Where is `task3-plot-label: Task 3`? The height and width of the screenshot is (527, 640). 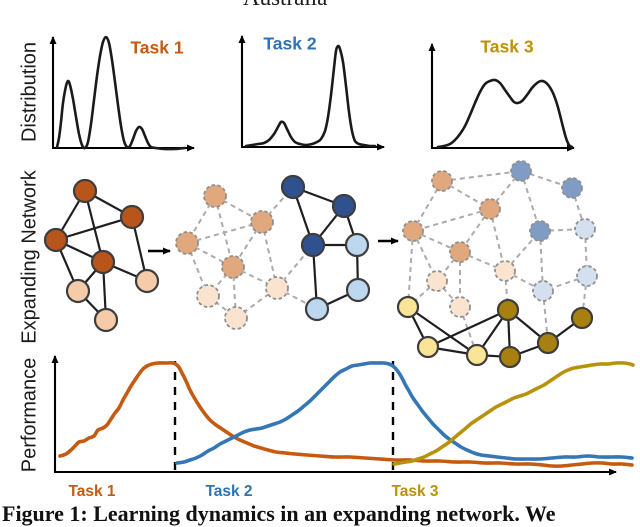
task3-plot-label: Task 3 is located at coordinates (507, 46).